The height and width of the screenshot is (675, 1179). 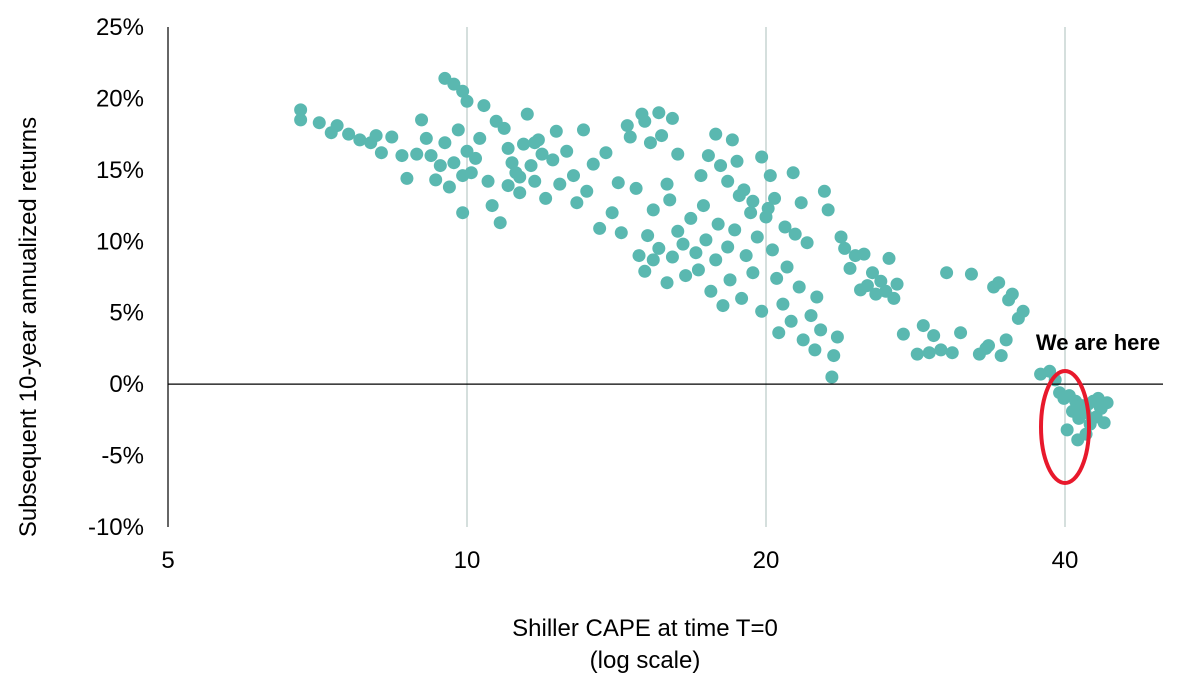 What do you see at coordinates (1065, 427) in the screenshot?
I see `highlight-ellipse` at bounding box center [1065, 427].